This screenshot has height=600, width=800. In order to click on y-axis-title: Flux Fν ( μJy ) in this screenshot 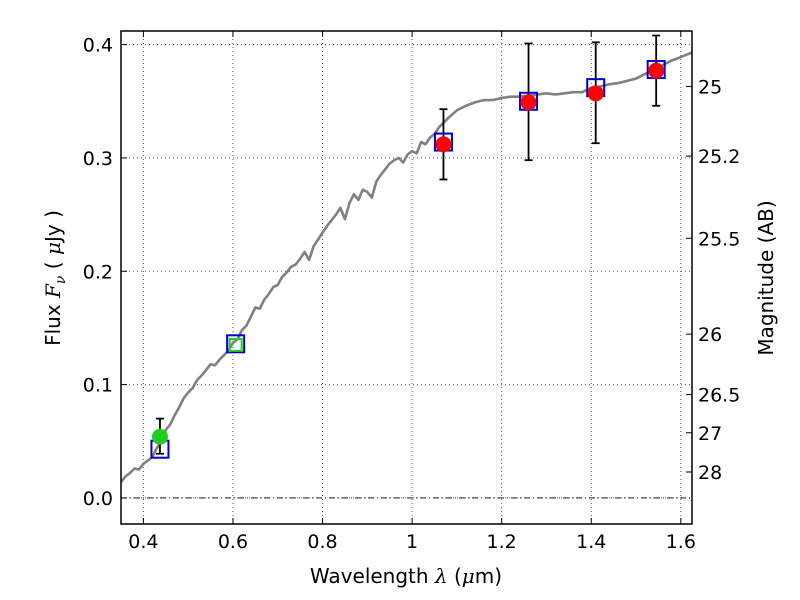, I will do `click(55, 278)`.